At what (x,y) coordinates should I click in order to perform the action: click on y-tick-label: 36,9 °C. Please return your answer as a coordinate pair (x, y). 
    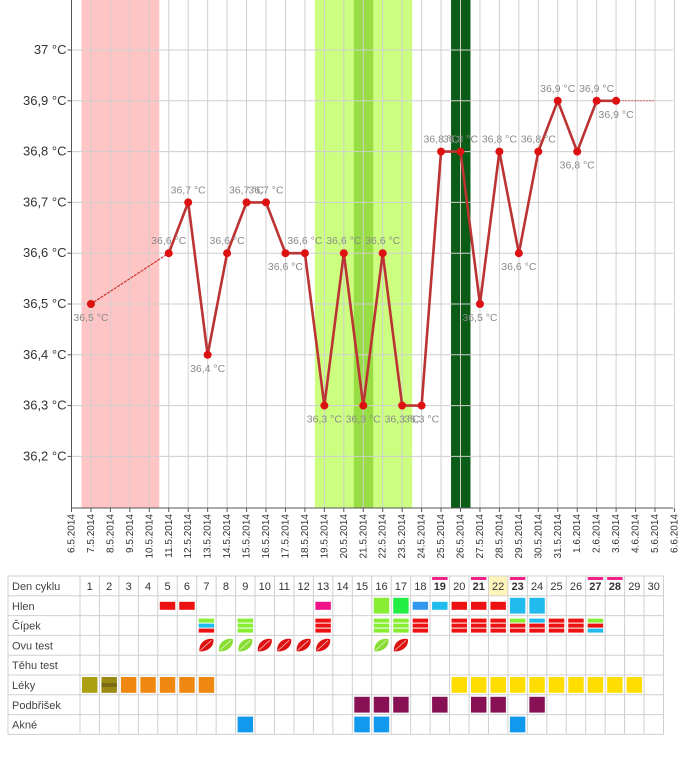
    Looking at the image, I should click on (45, 100).